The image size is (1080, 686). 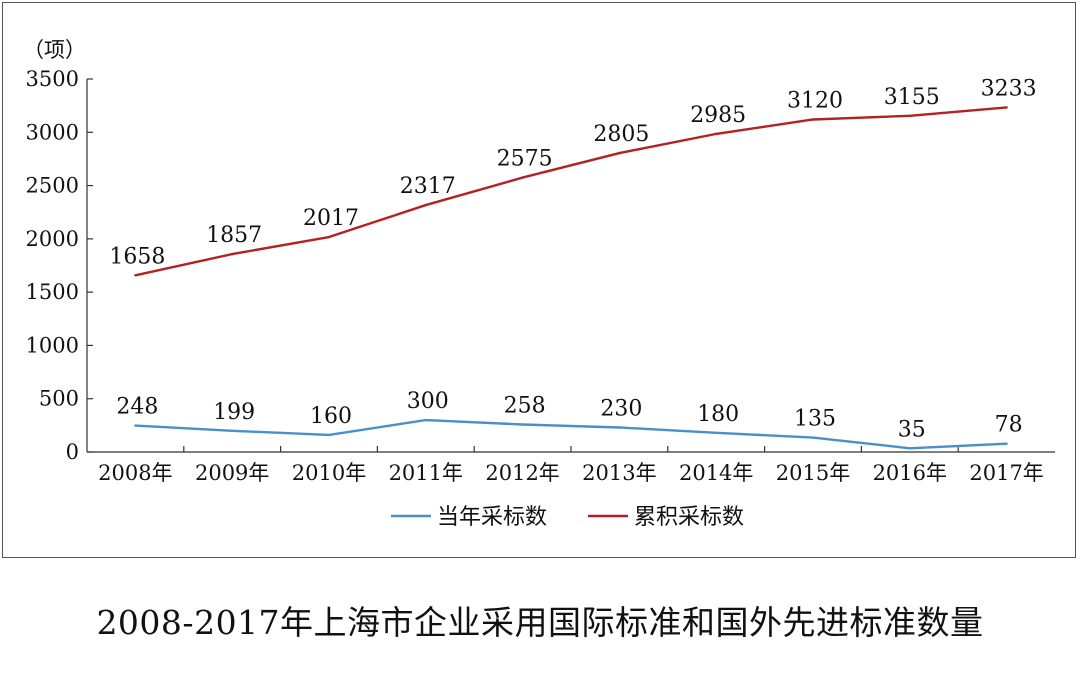 I want to click on y-tick-label: 1000, so click(x=52, y=345).